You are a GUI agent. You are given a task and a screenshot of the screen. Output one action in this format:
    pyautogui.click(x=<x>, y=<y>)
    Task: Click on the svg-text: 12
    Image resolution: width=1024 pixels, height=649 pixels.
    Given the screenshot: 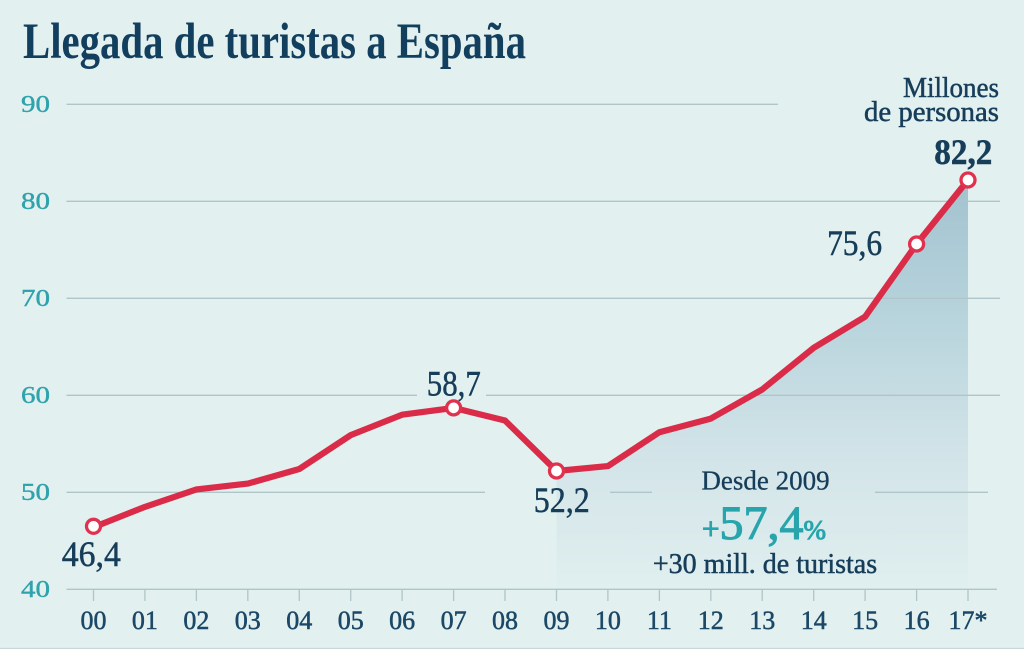 What is the action you would take?
    pyautogui.click(x=711, y=620)
    